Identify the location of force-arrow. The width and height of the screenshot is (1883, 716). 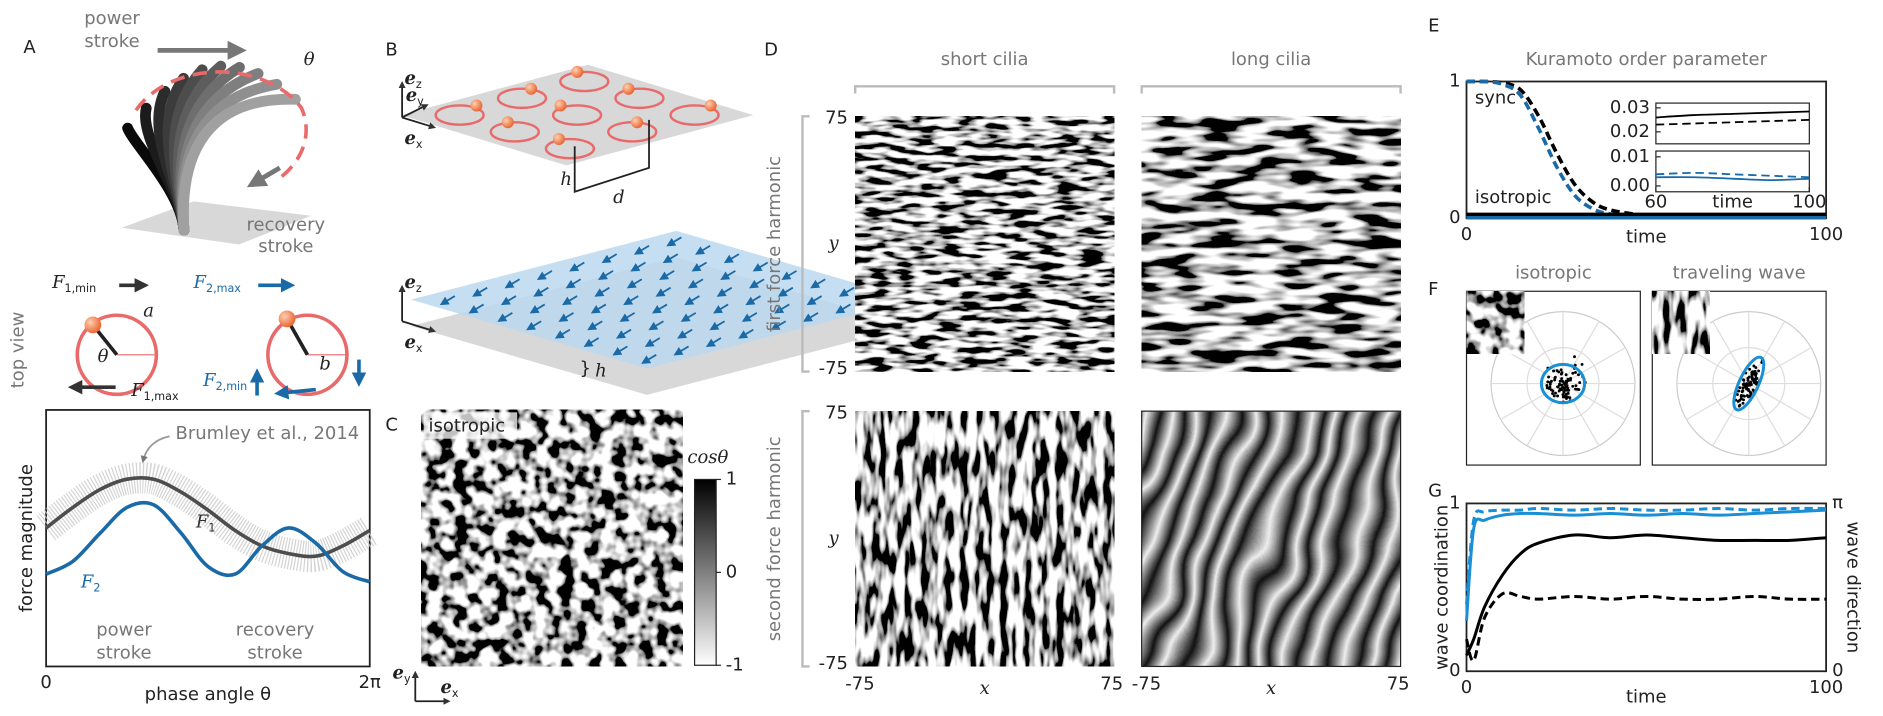
(295, 392).